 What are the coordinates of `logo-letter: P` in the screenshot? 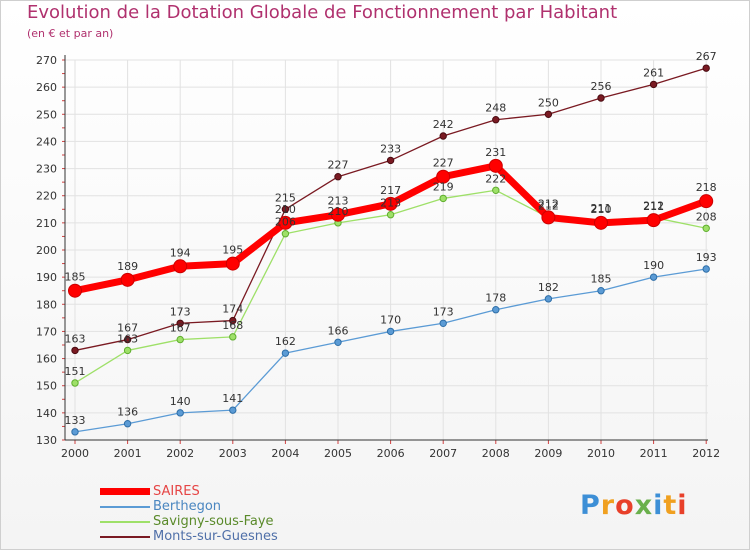 It's located at (590, 505).